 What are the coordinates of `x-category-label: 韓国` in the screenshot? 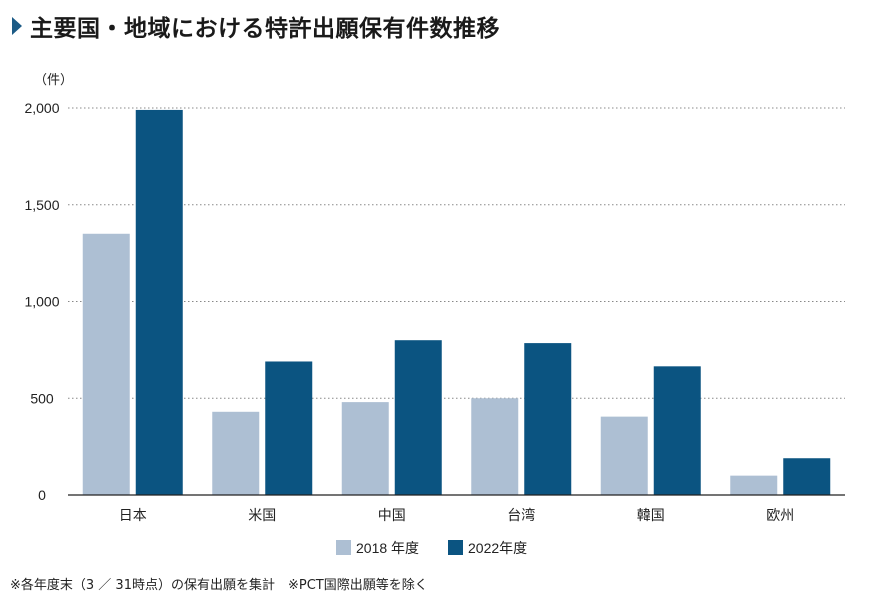 It's located at (651, 516).